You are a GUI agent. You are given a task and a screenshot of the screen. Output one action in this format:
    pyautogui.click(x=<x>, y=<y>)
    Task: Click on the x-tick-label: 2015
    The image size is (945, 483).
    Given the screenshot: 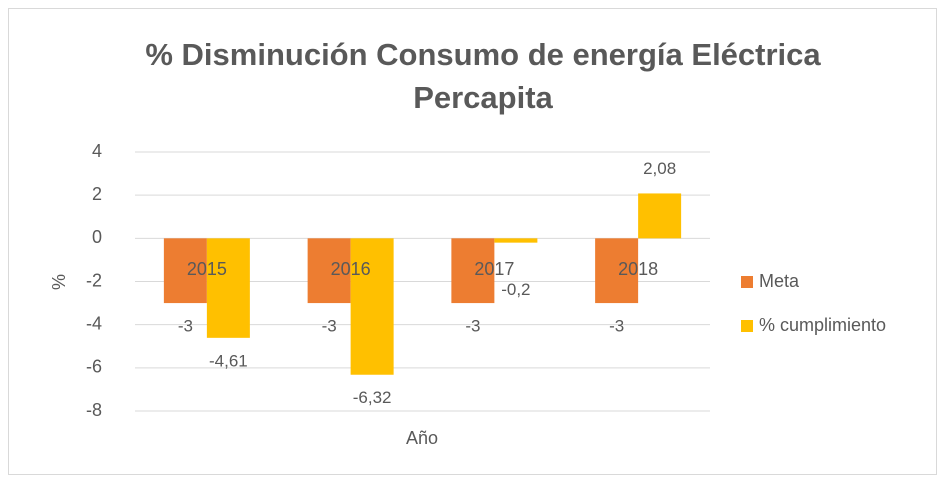 What is the action you would take?
    pyautogui.click(x=207, y=269)
    